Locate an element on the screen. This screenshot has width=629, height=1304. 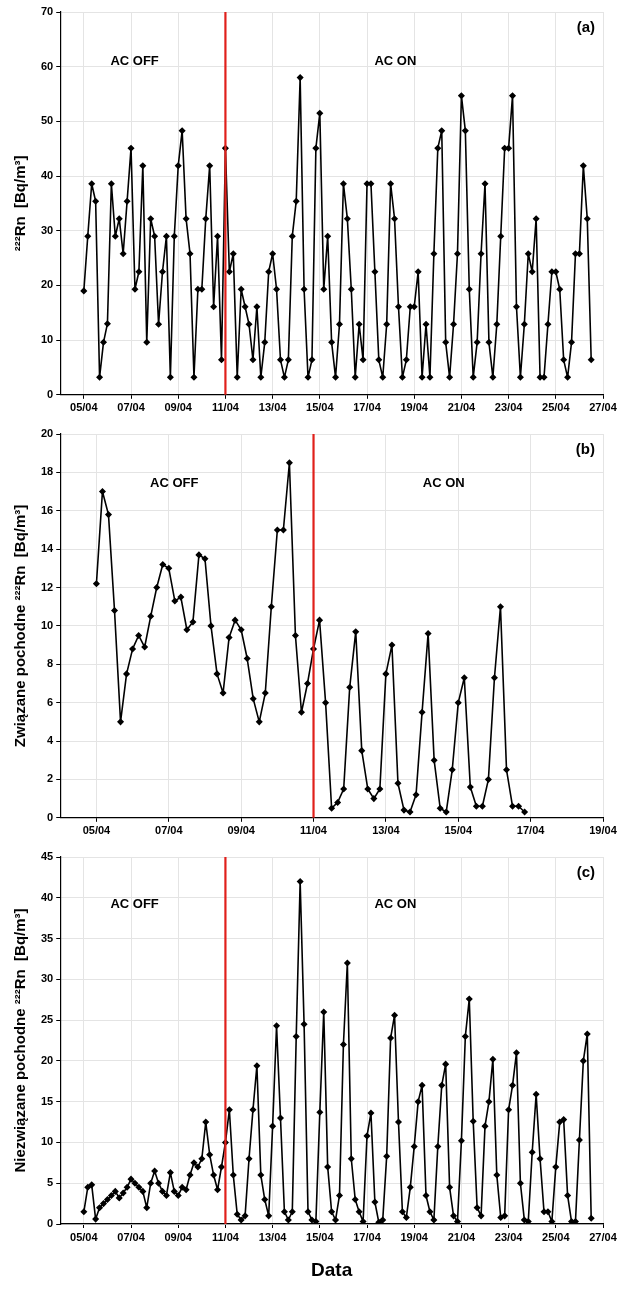
annotation: (b) is located at coordinates (585, 448).